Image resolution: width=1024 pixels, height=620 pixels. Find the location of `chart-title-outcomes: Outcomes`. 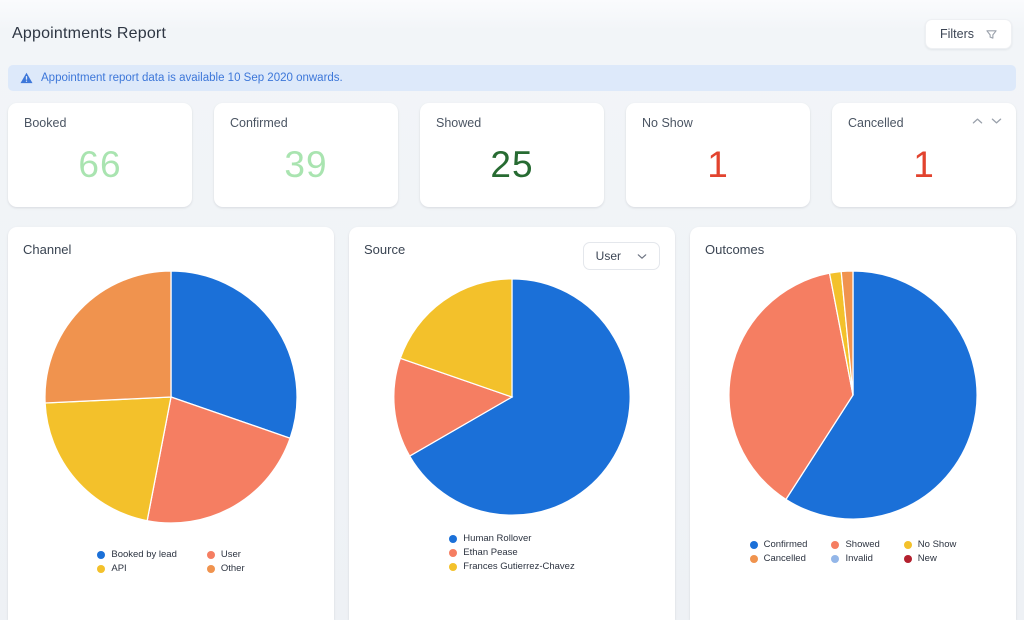

chart-title-outcomes: Outcomes is located at coordinates (735, 249).